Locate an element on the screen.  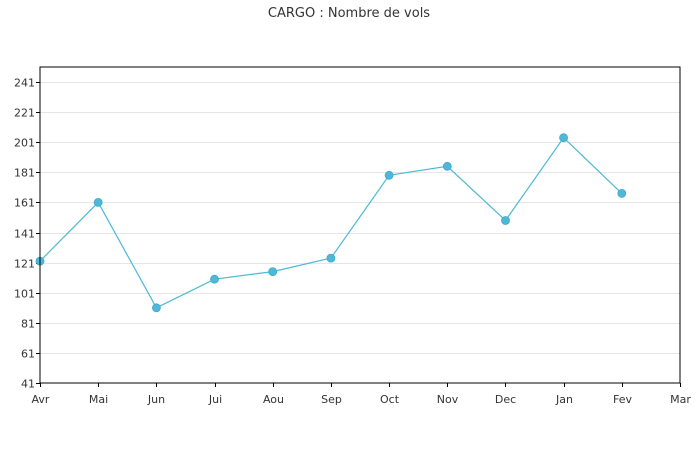
y-tick-label: 201 is located at coordinates (24, 143).